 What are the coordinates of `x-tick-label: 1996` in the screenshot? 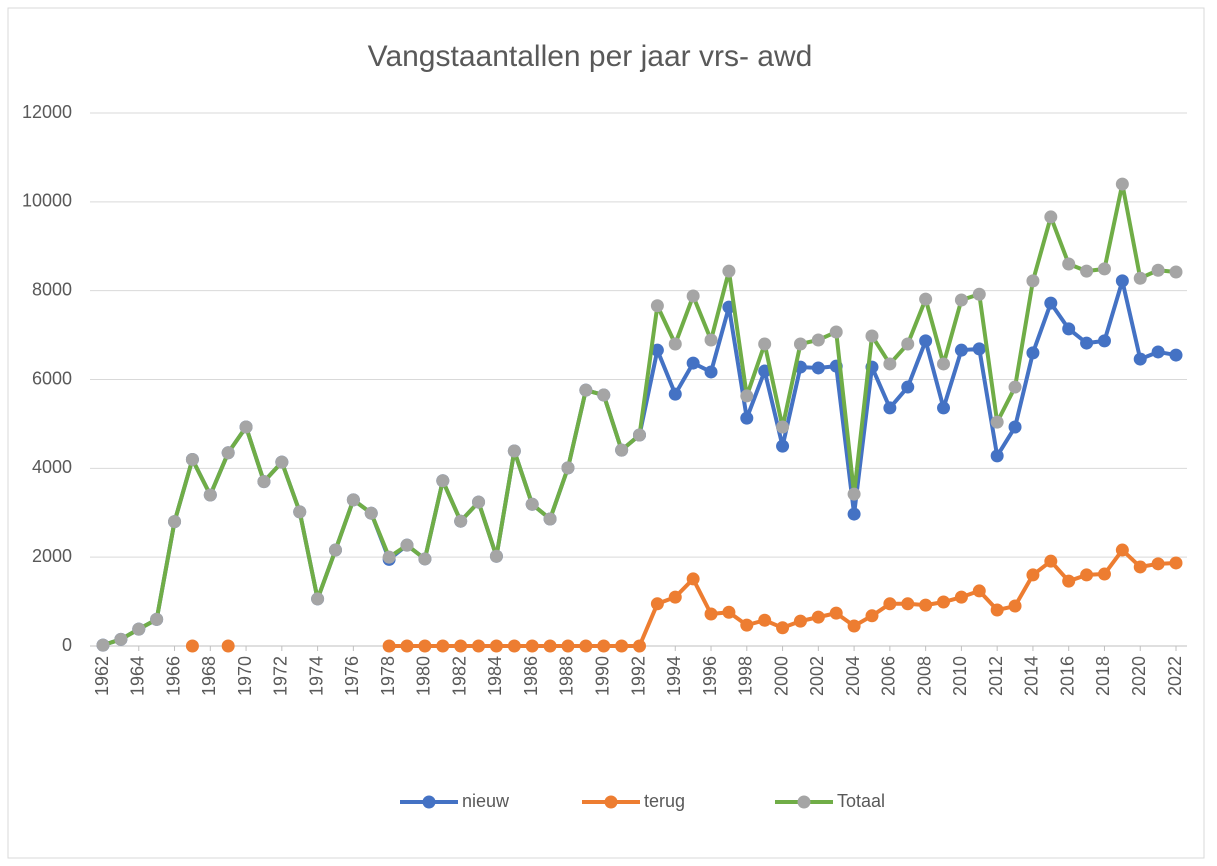 It's located at (710, 676).